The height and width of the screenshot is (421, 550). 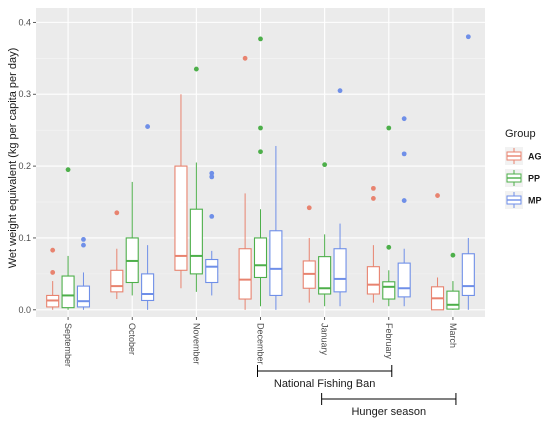 I want to click on box-AG-january, so click(x=309, y=254).